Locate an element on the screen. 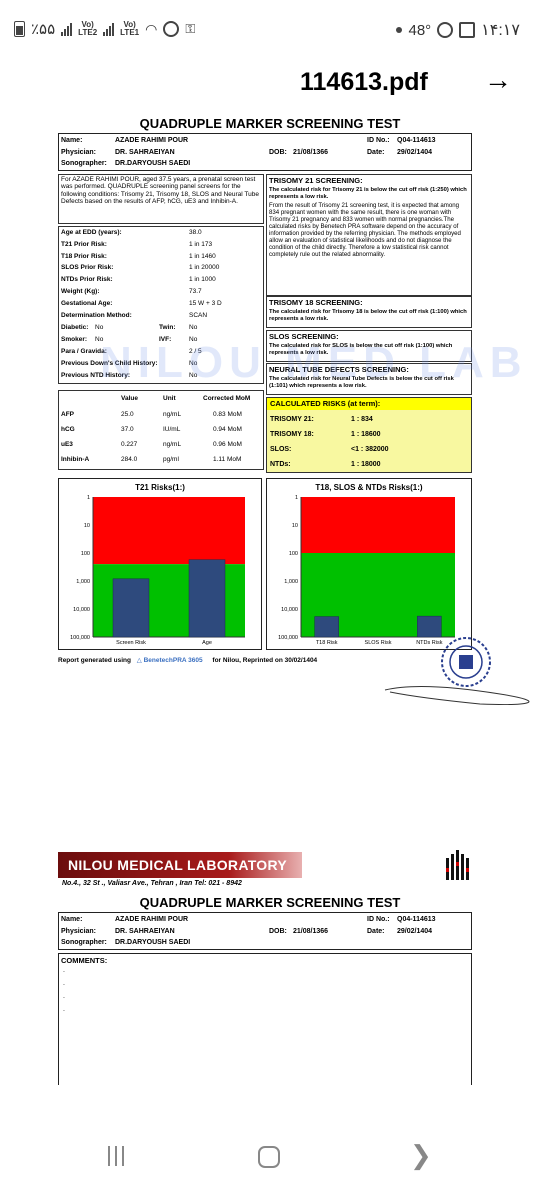  marker-name: hCG is located at coordinates (68, 429).